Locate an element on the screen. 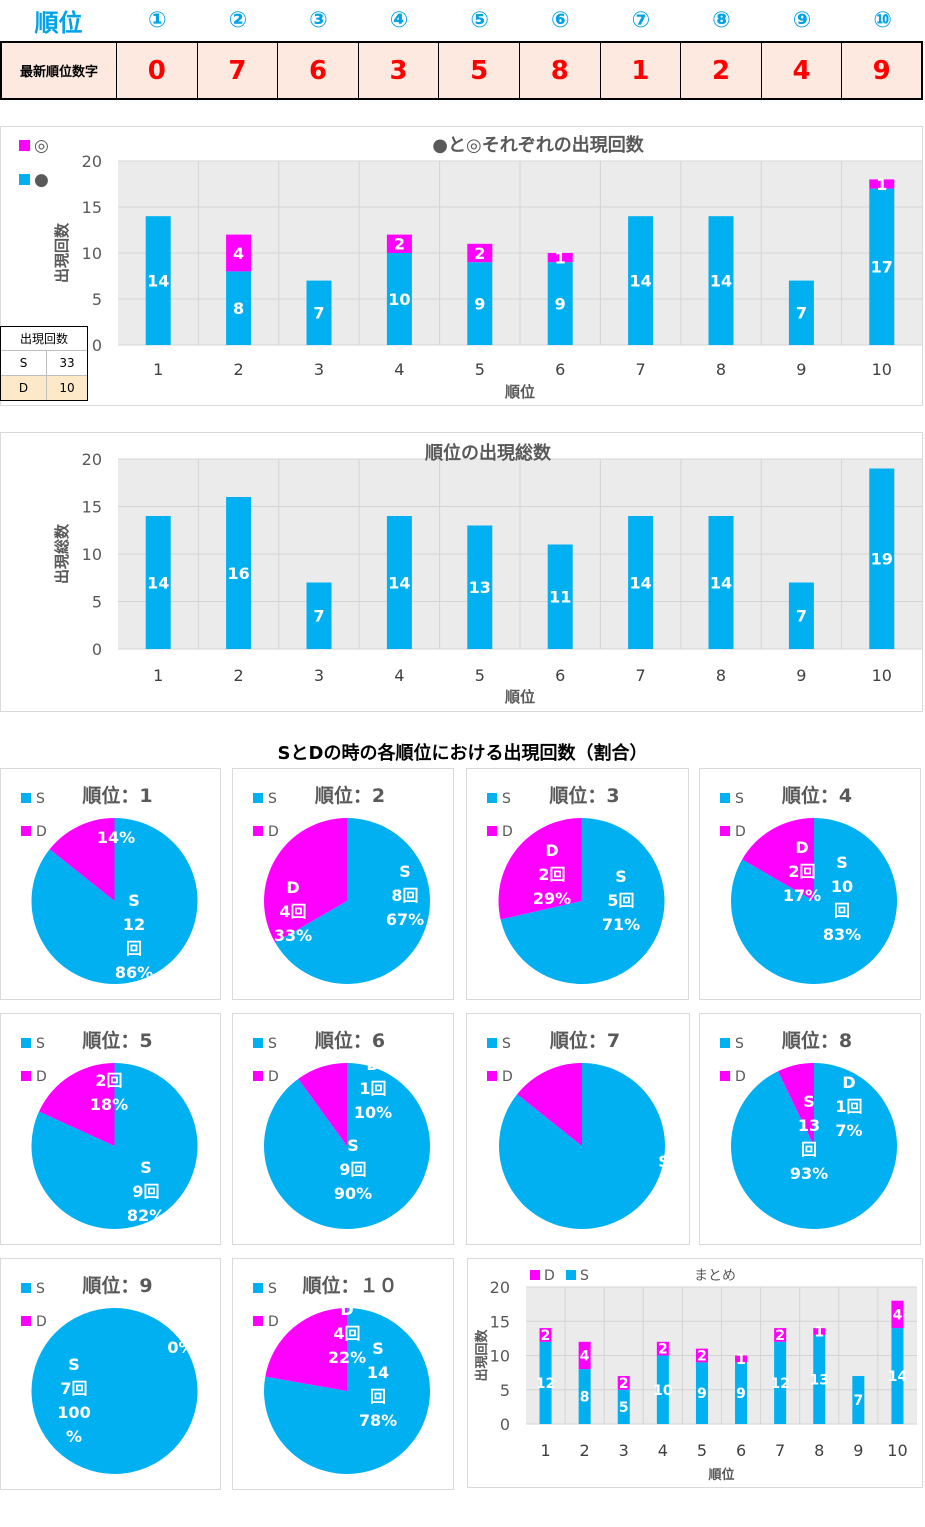  x-tick-label: 3 is located at coordinates (319, 369).